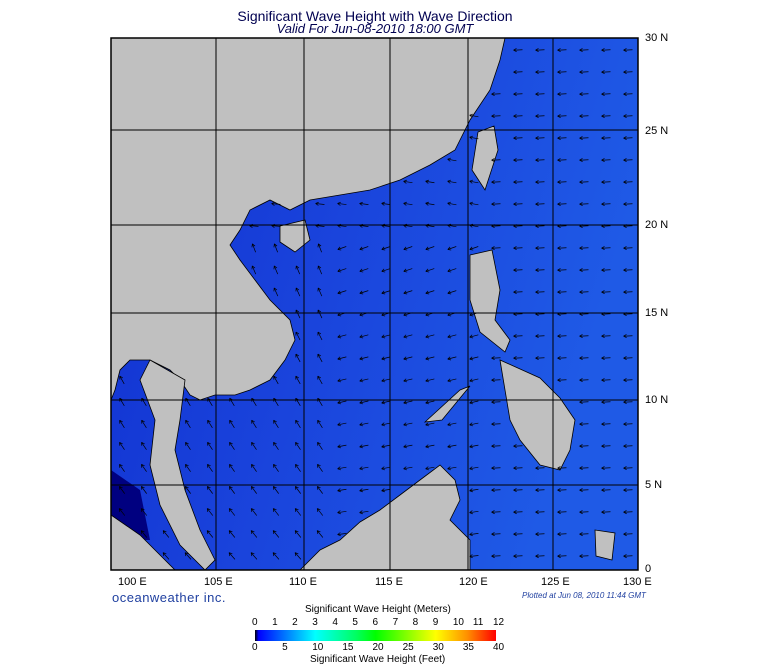  I want to click on colorbar-meter-tick: 9, so click(435, 622).